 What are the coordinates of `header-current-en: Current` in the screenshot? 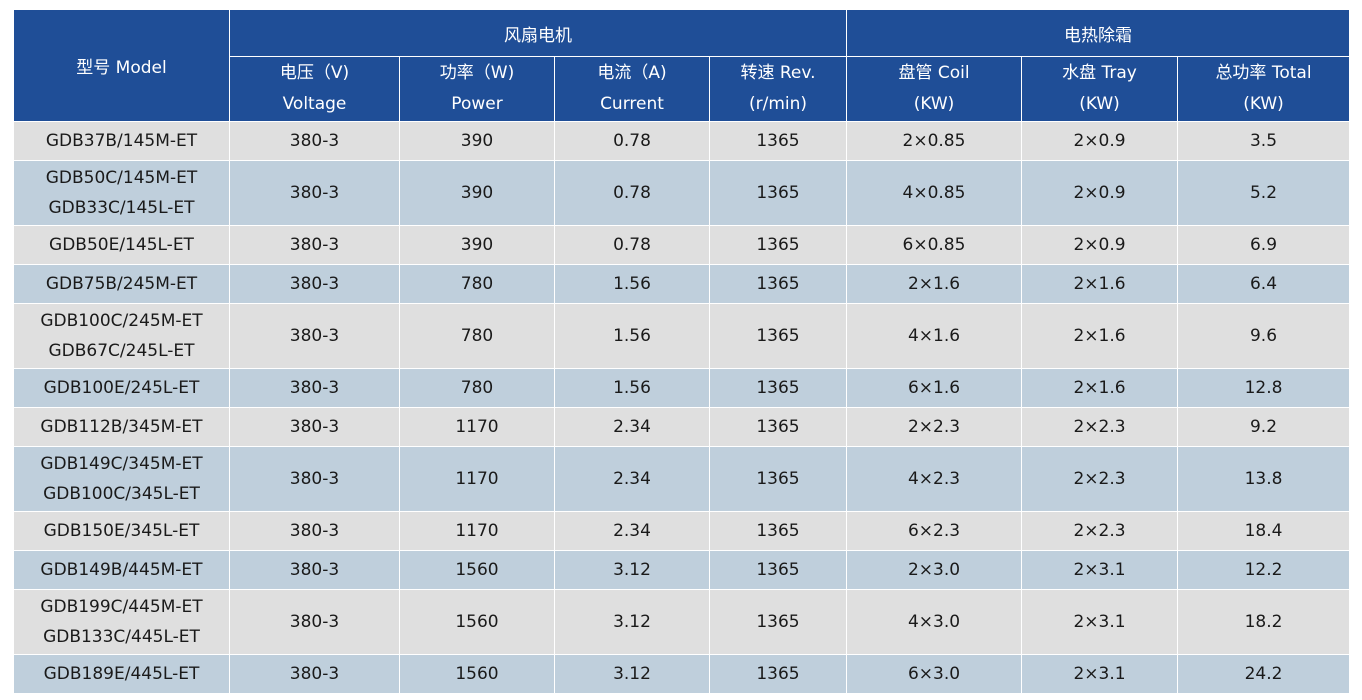 It's located at (632, 104).